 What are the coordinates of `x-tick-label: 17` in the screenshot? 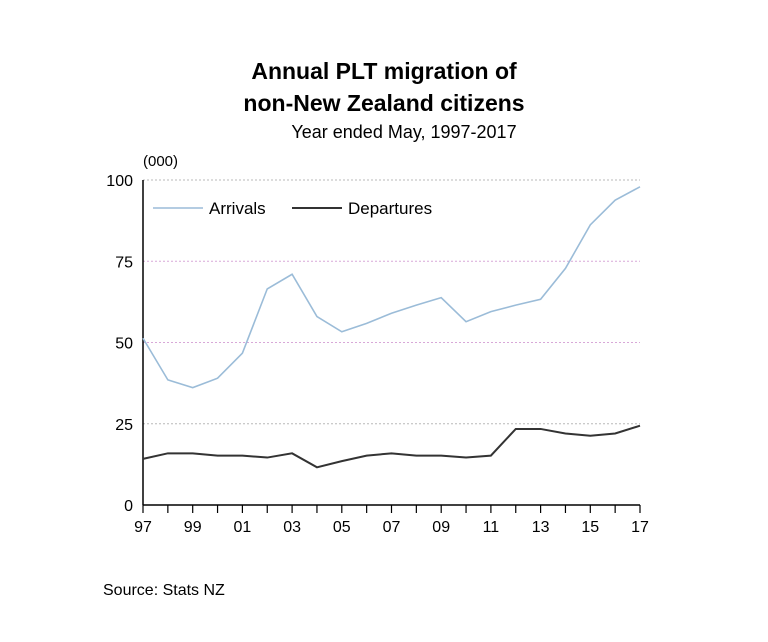 It's located at (640, 527).